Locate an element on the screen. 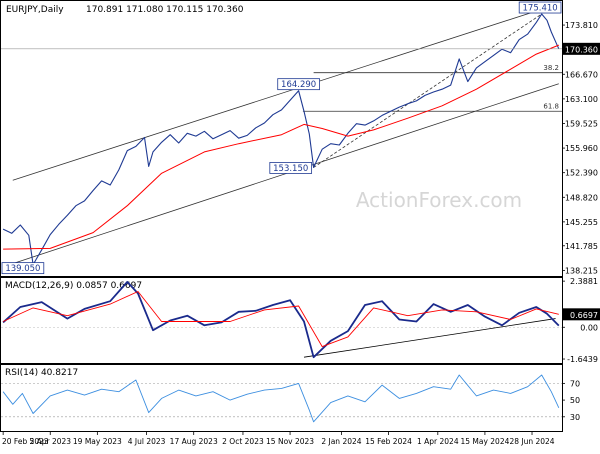  price-y-tick-label: 166.670 is located at coordinates (581, 74).